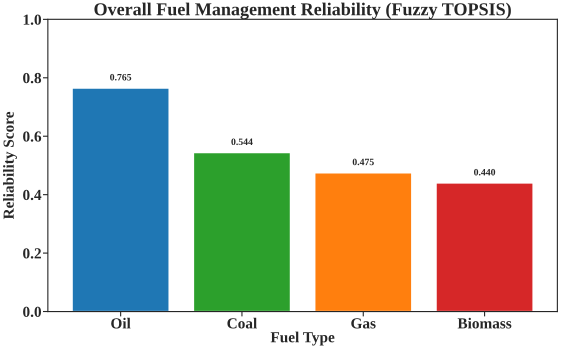  What do you see at coordinates (242, 323) in the screenshot?
I see `x-tick-label: Coal` at bounding box center [242, 323].